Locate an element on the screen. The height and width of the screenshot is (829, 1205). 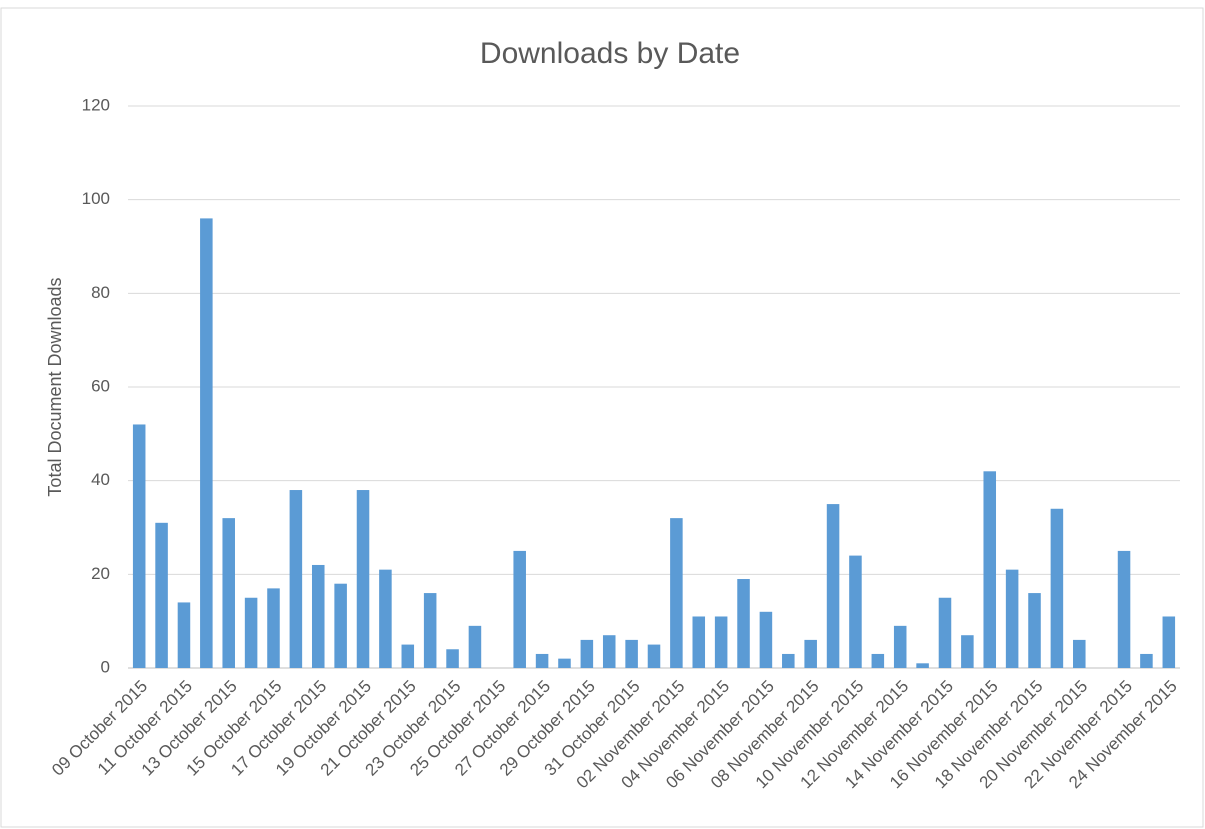
y-tick-label: 0 is located at coordinates (105, 666).